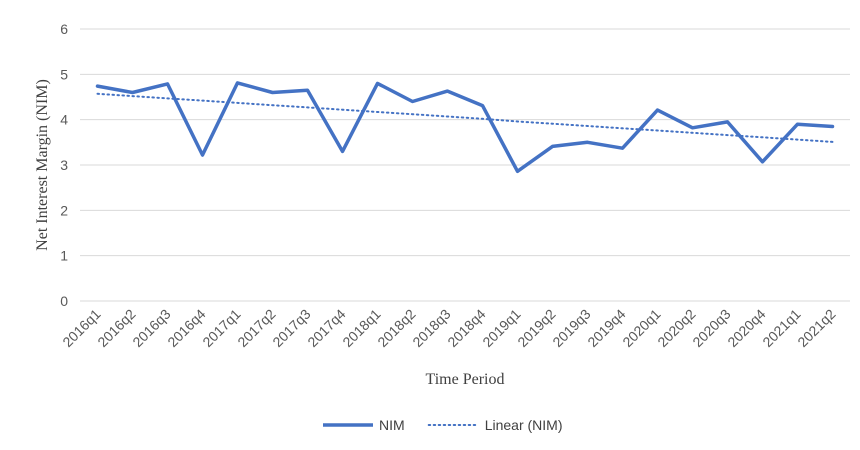  I want to click on x-tick-label: 2018q3, so click(431, 328).